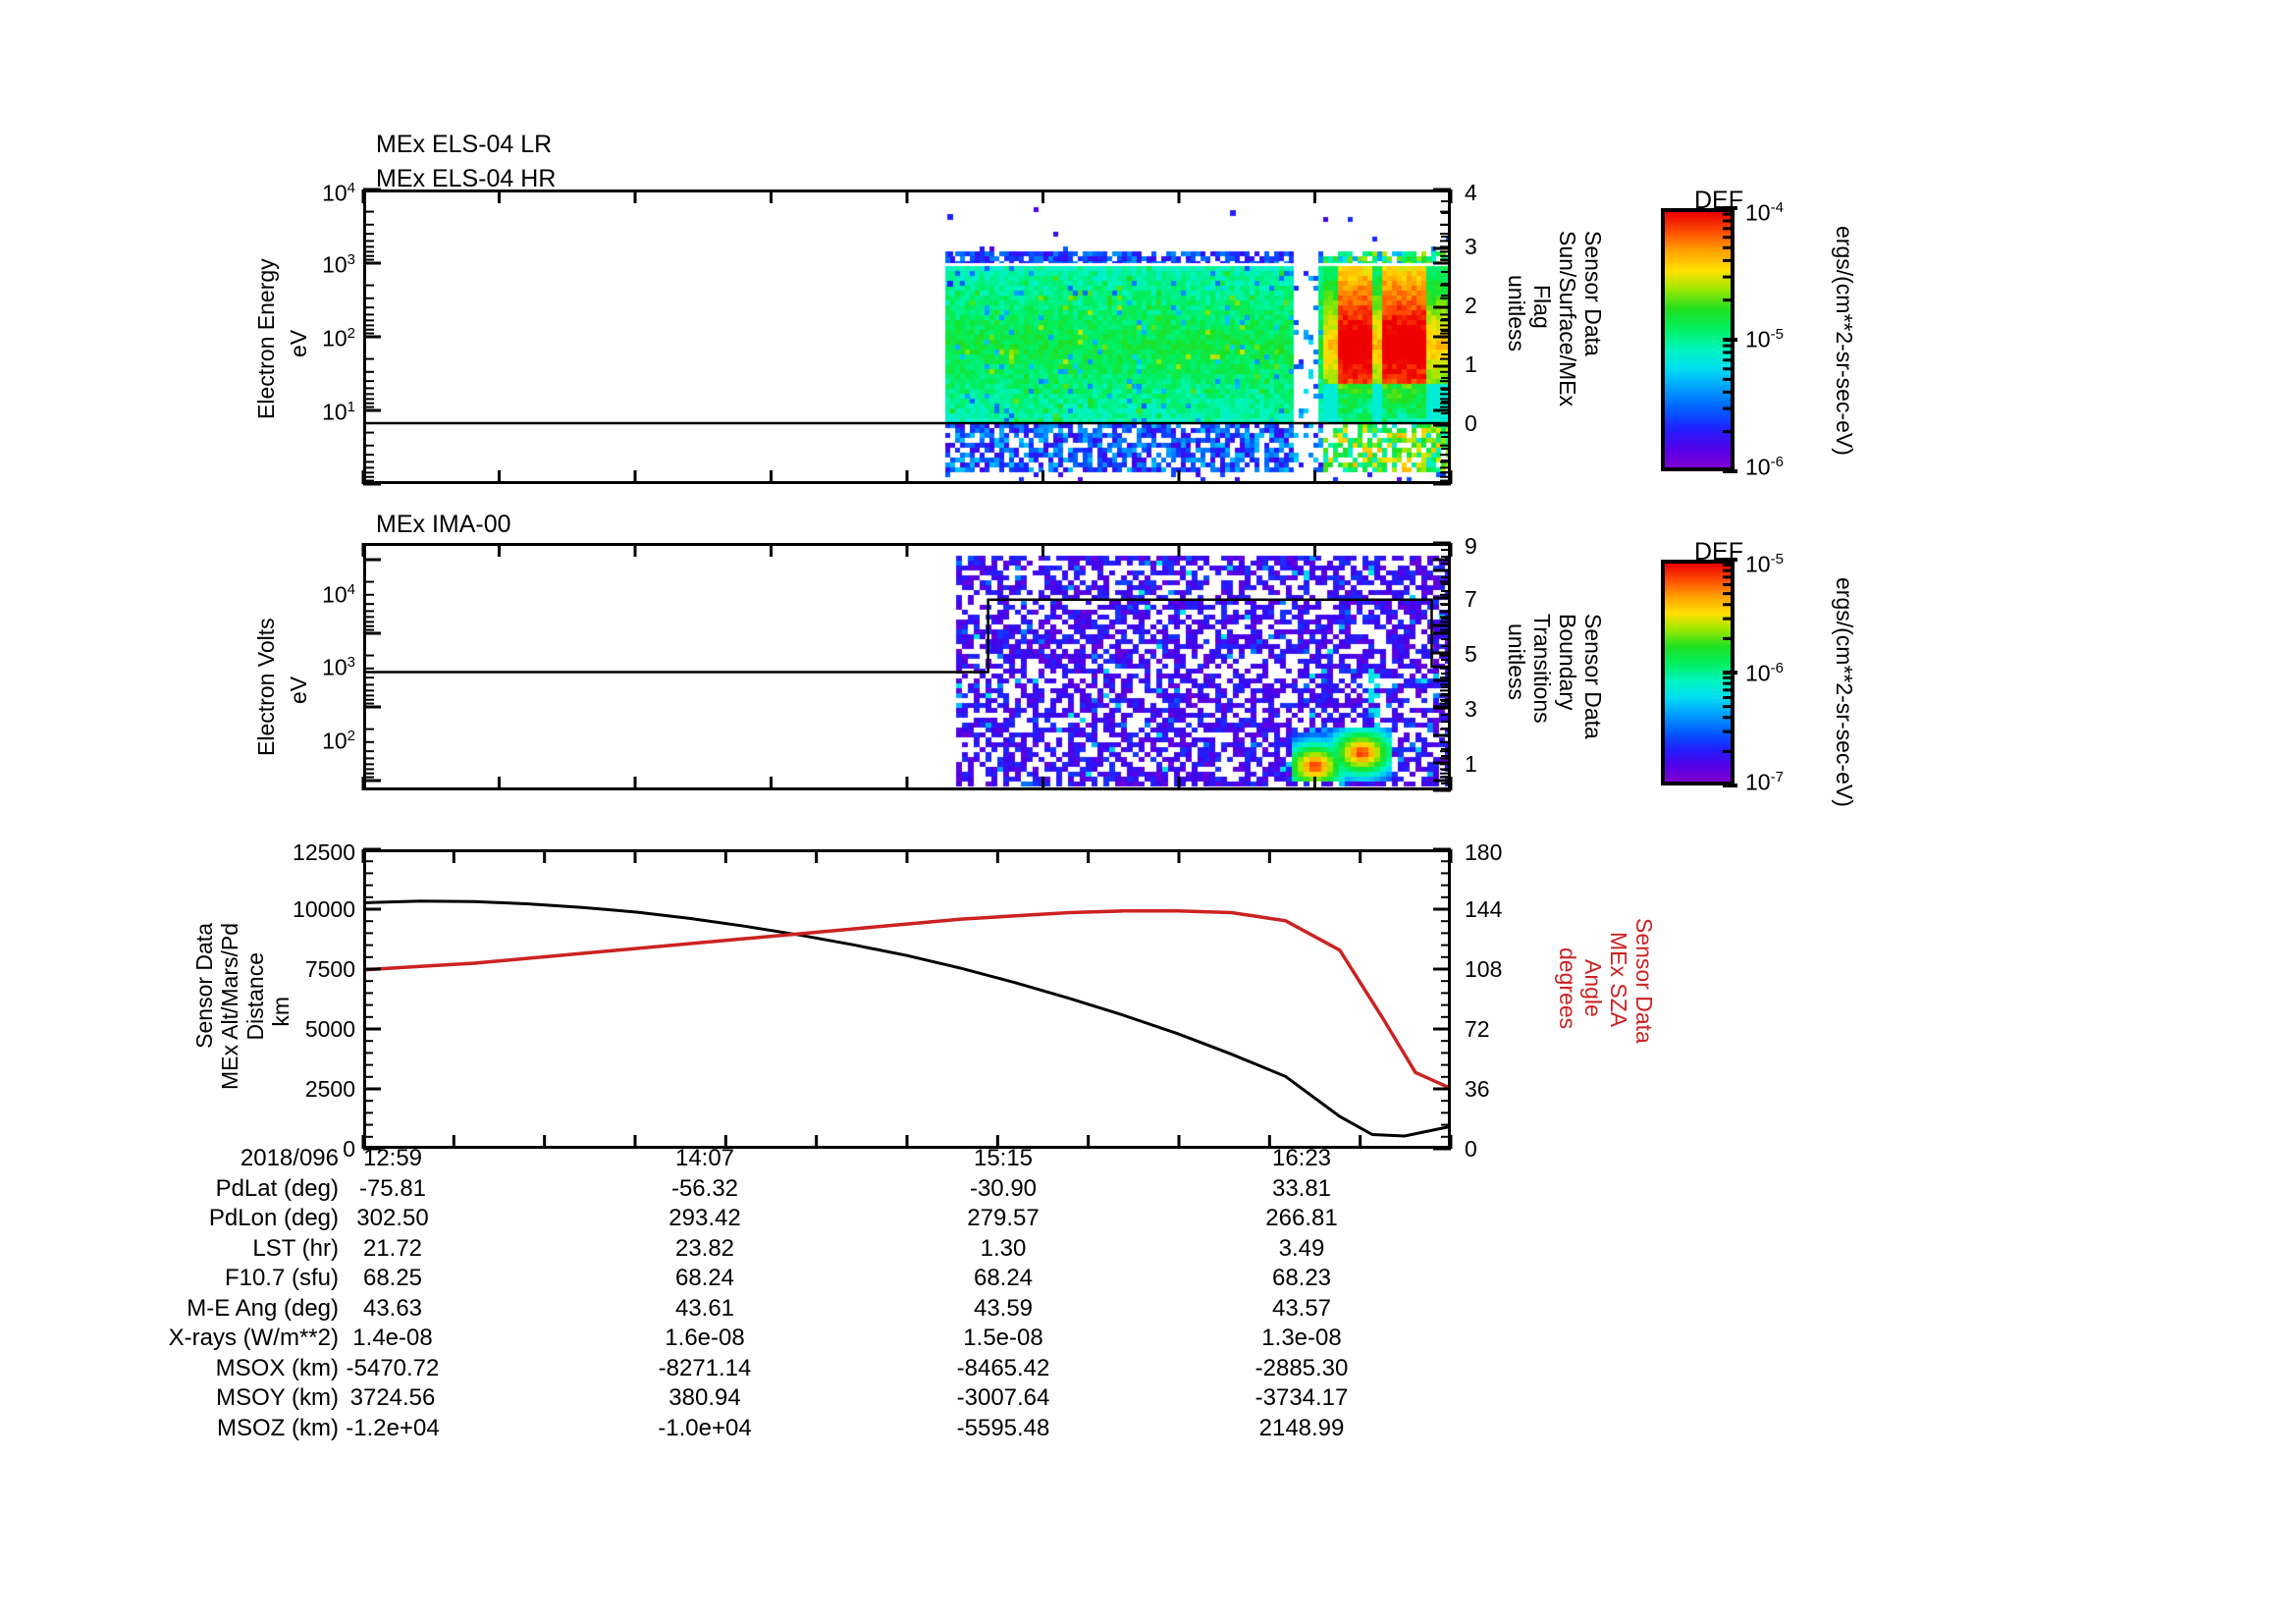 The height and width of the screenshot is (1623, 2296). I want to click on table-cell: 3724.56, so click(392, 1398).